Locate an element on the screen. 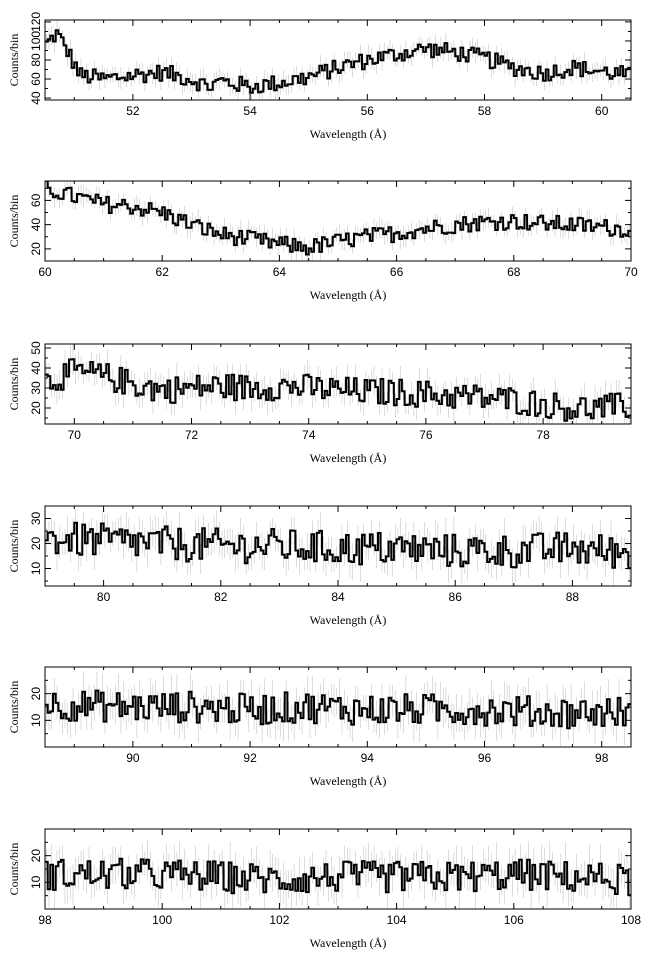 The height and width of the screenshot is (962, 652). x-tick-label: 54 is located at coordinates (250, 111).